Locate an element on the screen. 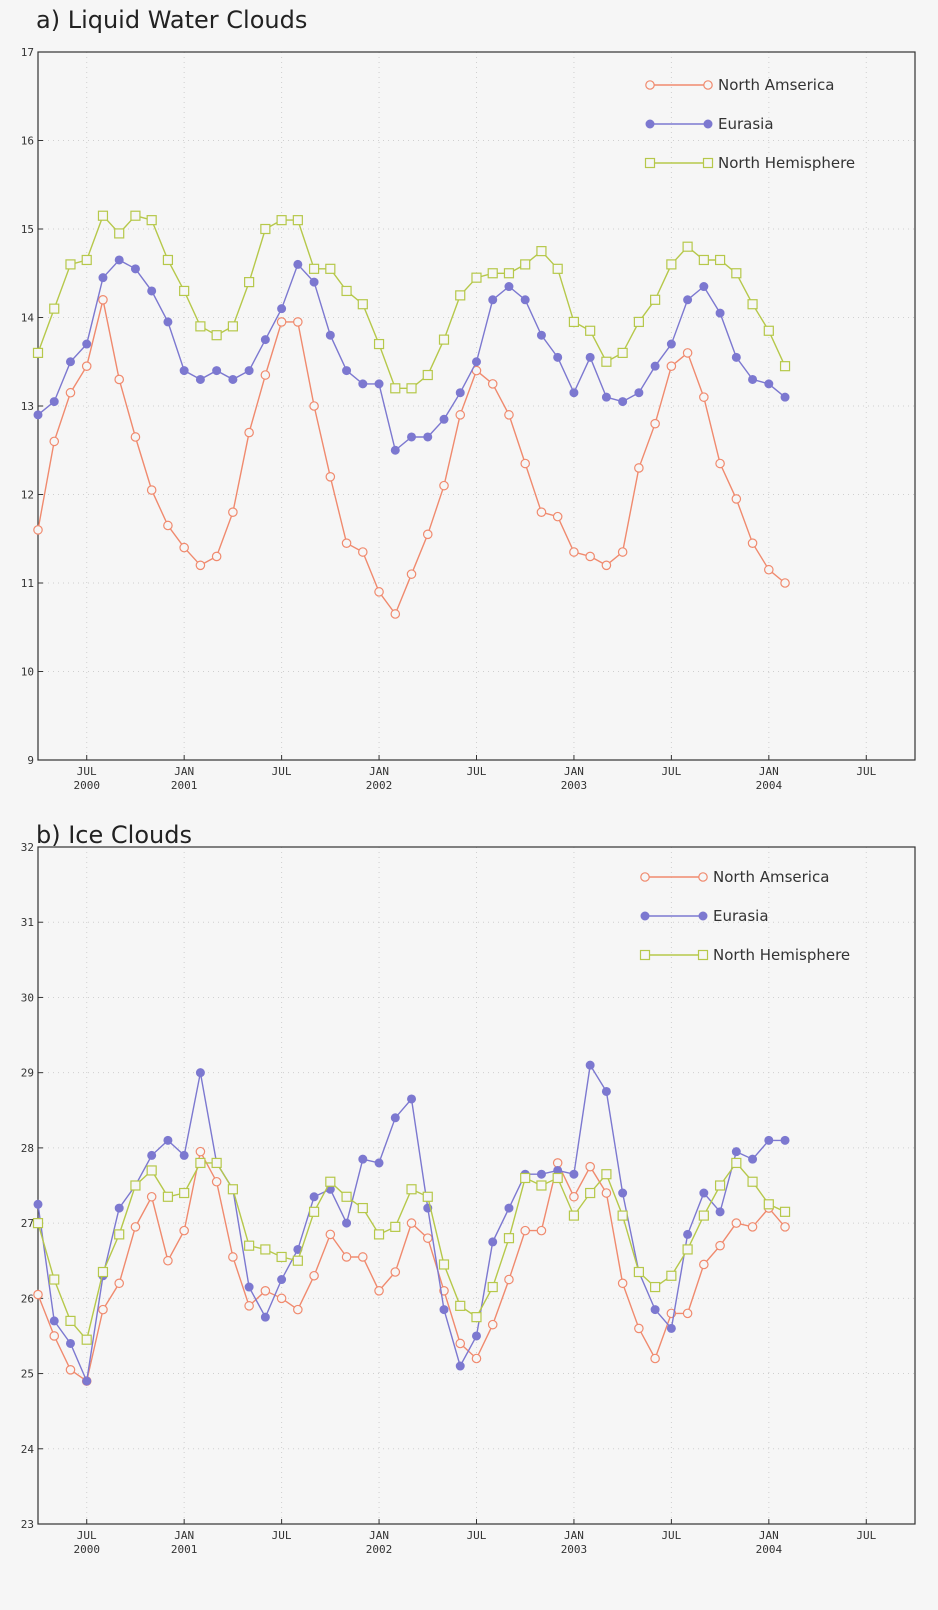 The height and width of the screenshot is (1610, 938). series-north-amserica is located at coordinates (411, 1266).